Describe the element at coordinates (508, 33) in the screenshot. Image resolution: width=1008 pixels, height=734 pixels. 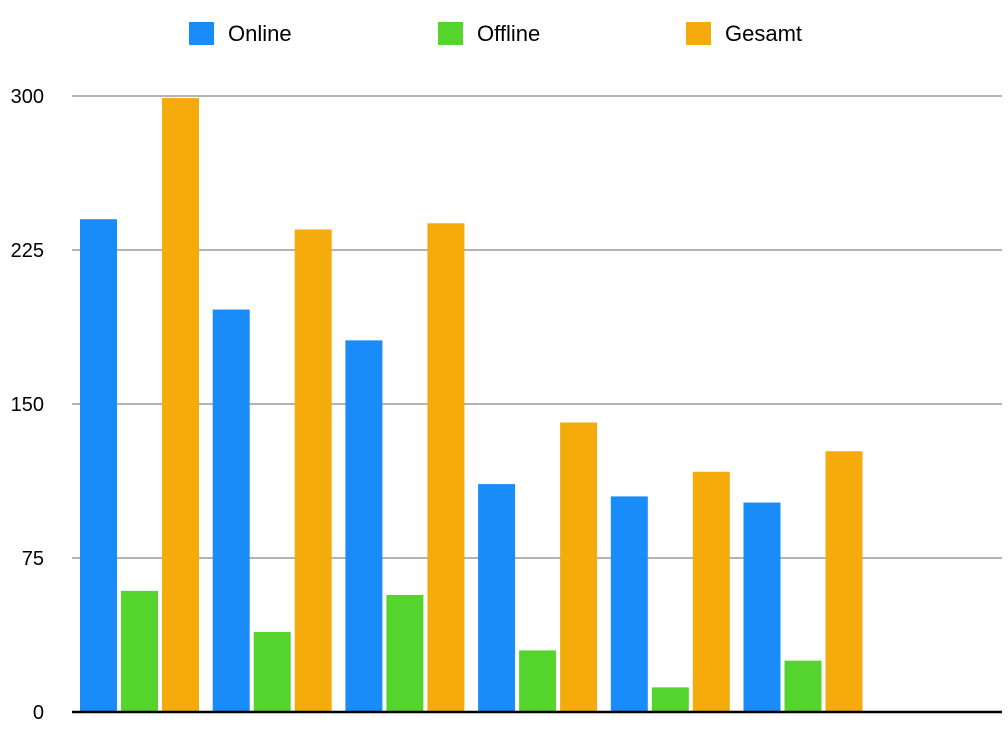
I see `legend-label-offline: Offline` at that location.